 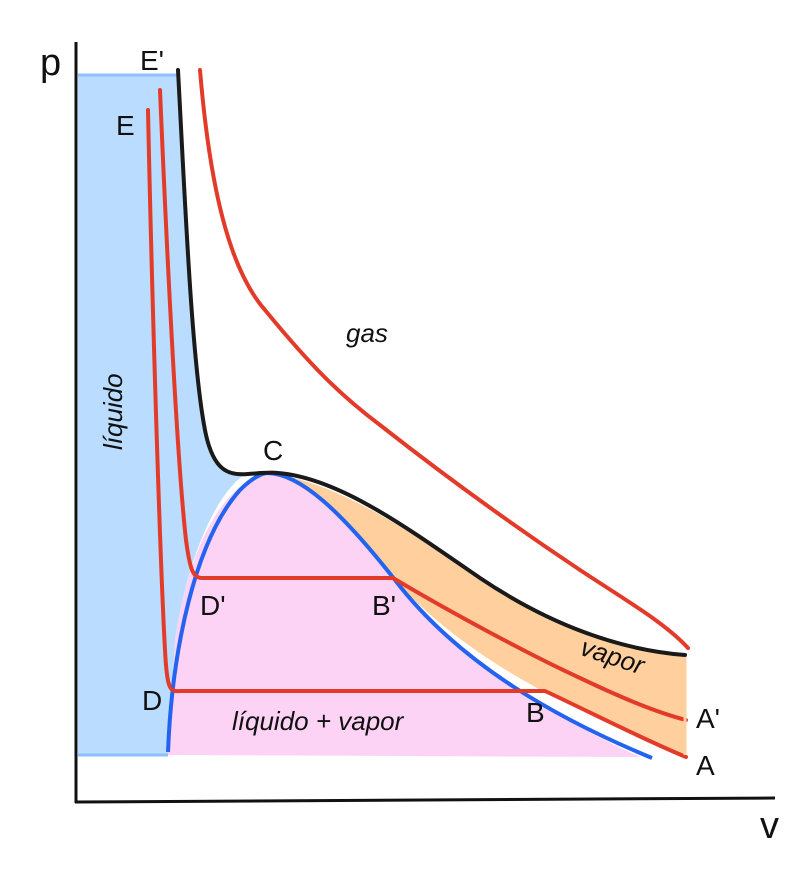 What do you see at coordinates (125, 125) in the screenshot?
I see `point-label-E: E` at bounding box center [125, 125].